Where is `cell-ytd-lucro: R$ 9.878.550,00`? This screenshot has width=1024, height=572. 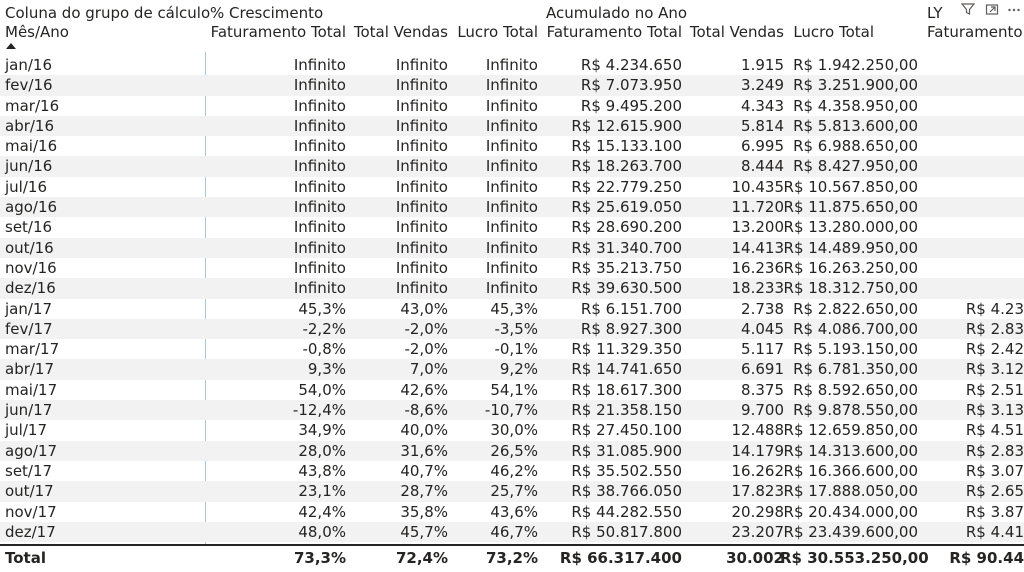
cell-ytd-lucro: R$ 9.878.550,00 is located at coordinates (855, 410).